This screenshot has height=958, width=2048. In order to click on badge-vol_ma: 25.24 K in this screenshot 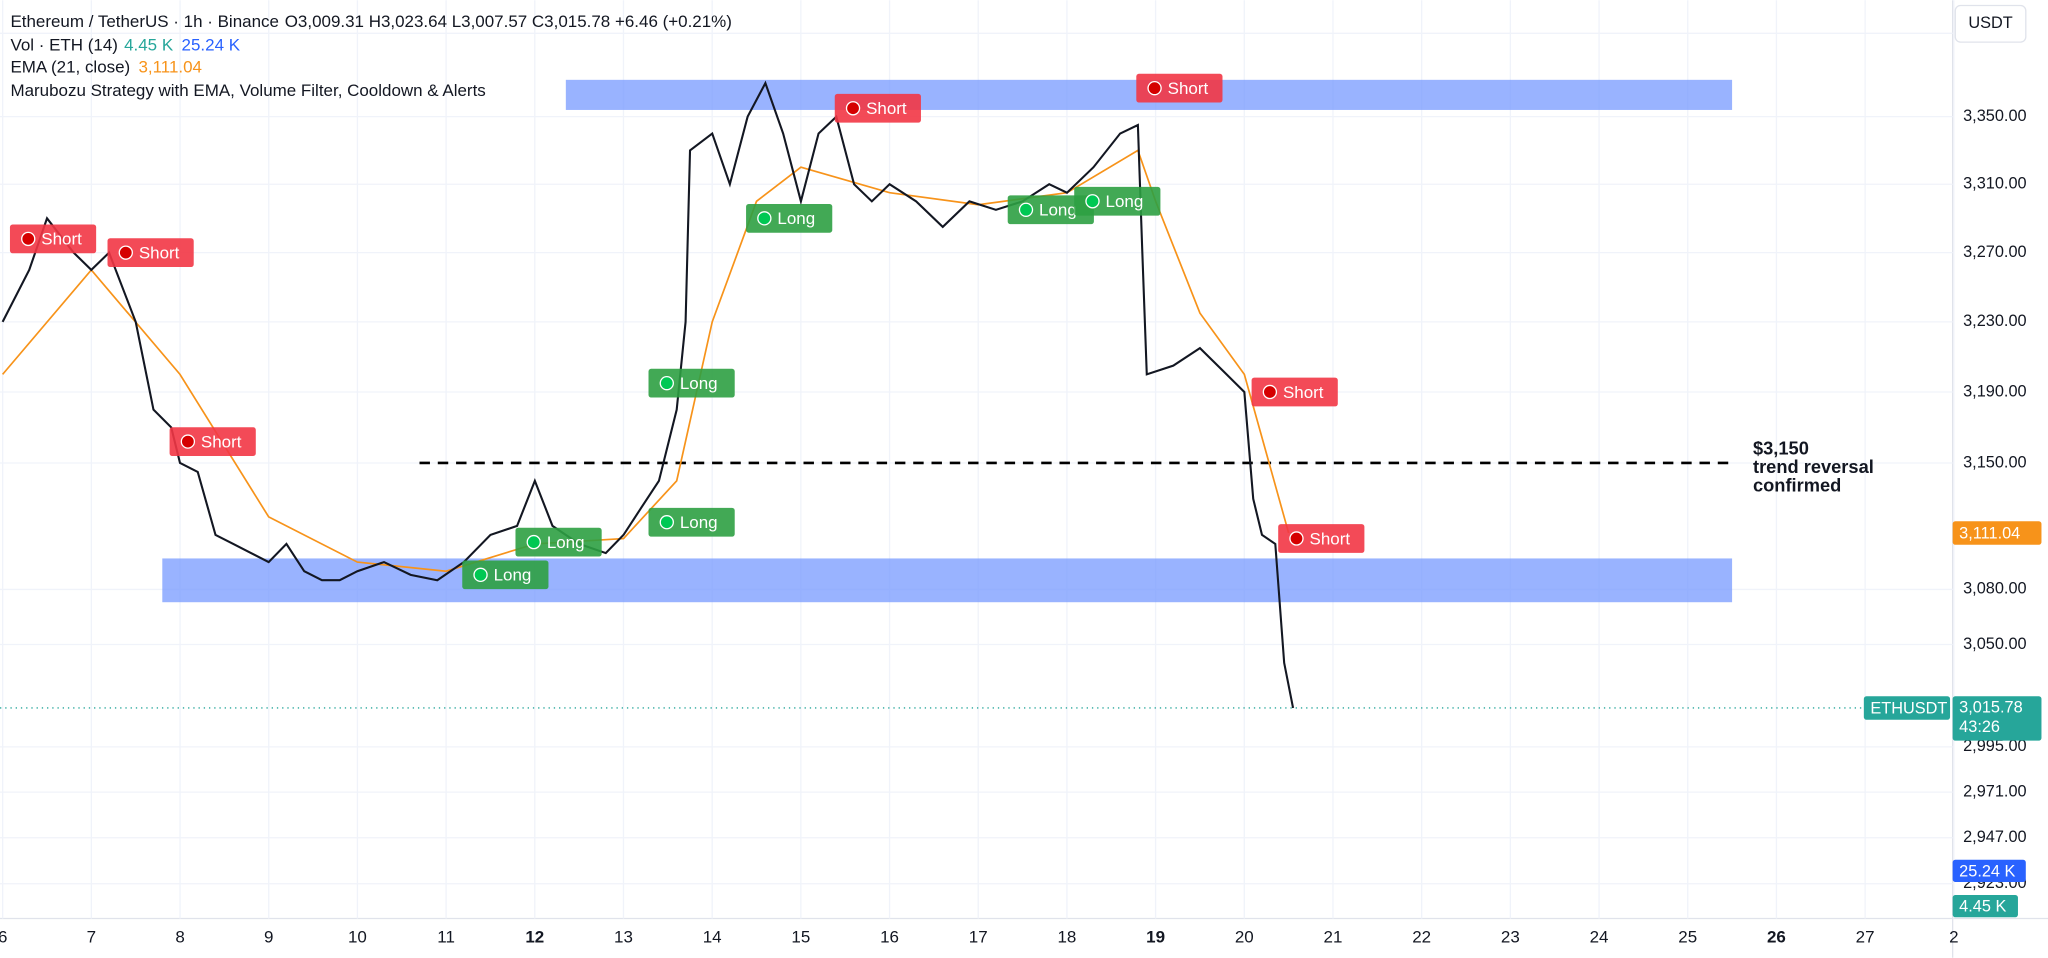, I will do `click(1987, 871)`.